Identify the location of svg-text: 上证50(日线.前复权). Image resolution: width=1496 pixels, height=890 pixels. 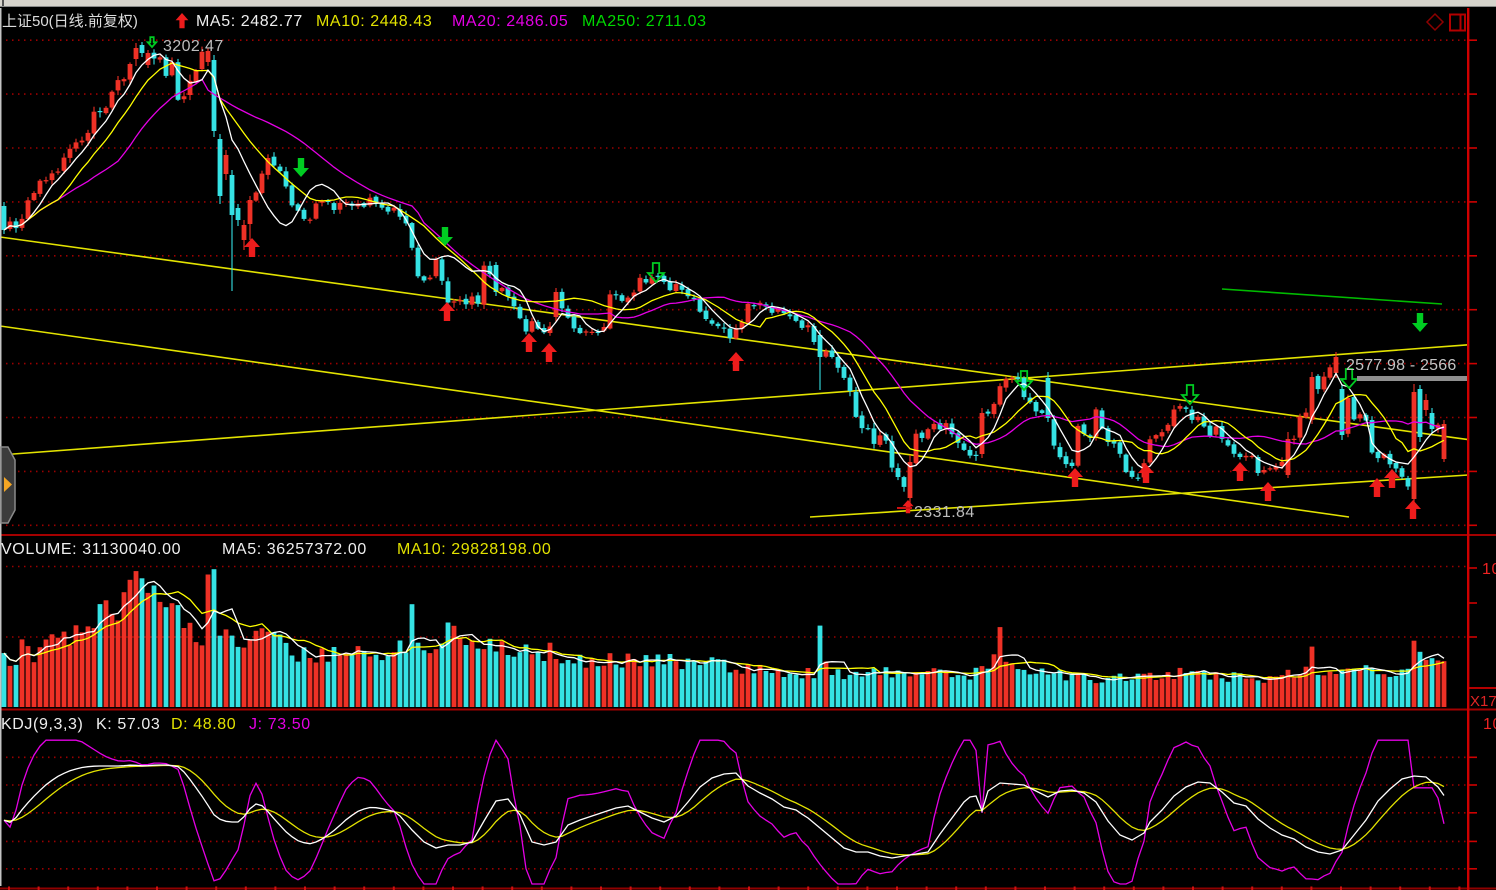
(70, 21).